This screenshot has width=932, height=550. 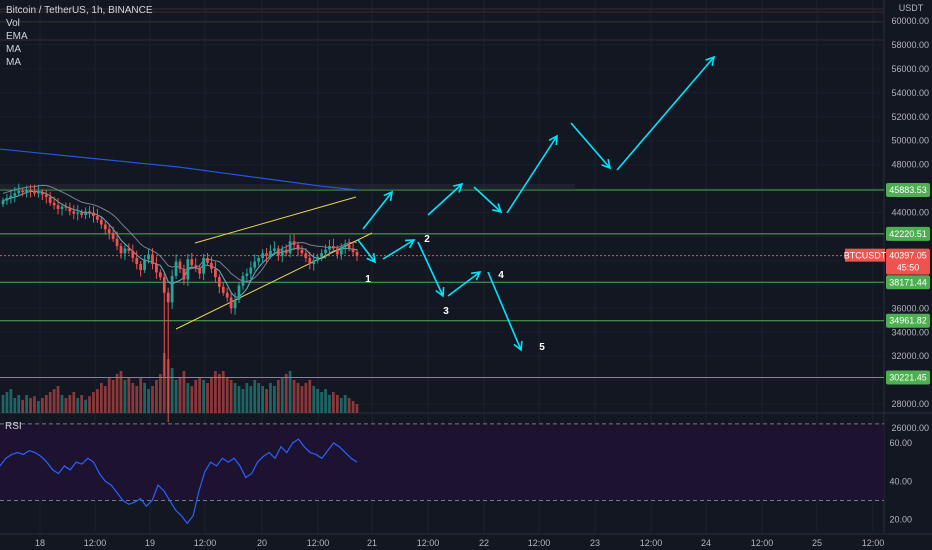 I want to click on rsi-background, so click(x=442, y=462).